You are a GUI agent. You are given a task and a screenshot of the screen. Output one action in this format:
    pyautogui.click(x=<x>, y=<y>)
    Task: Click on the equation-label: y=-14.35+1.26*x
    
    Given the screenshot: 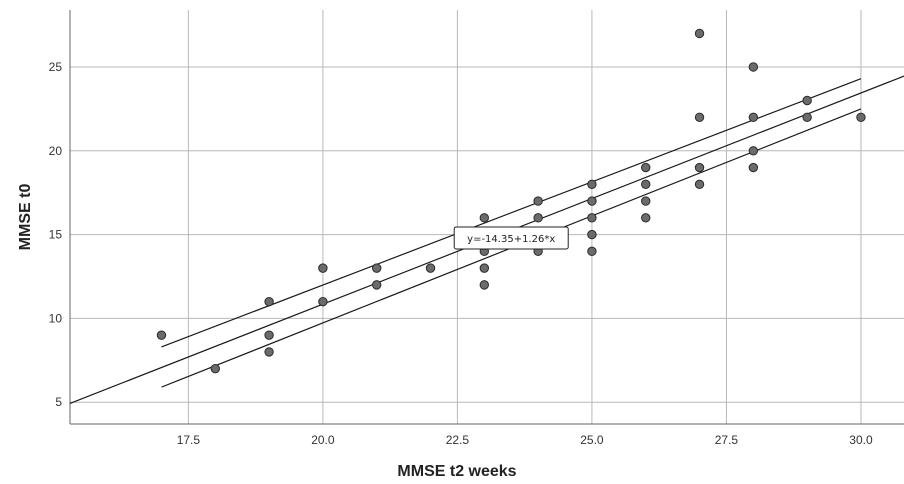 What is the action you would take?
    pyautogui.click(x=511, y=239)
    